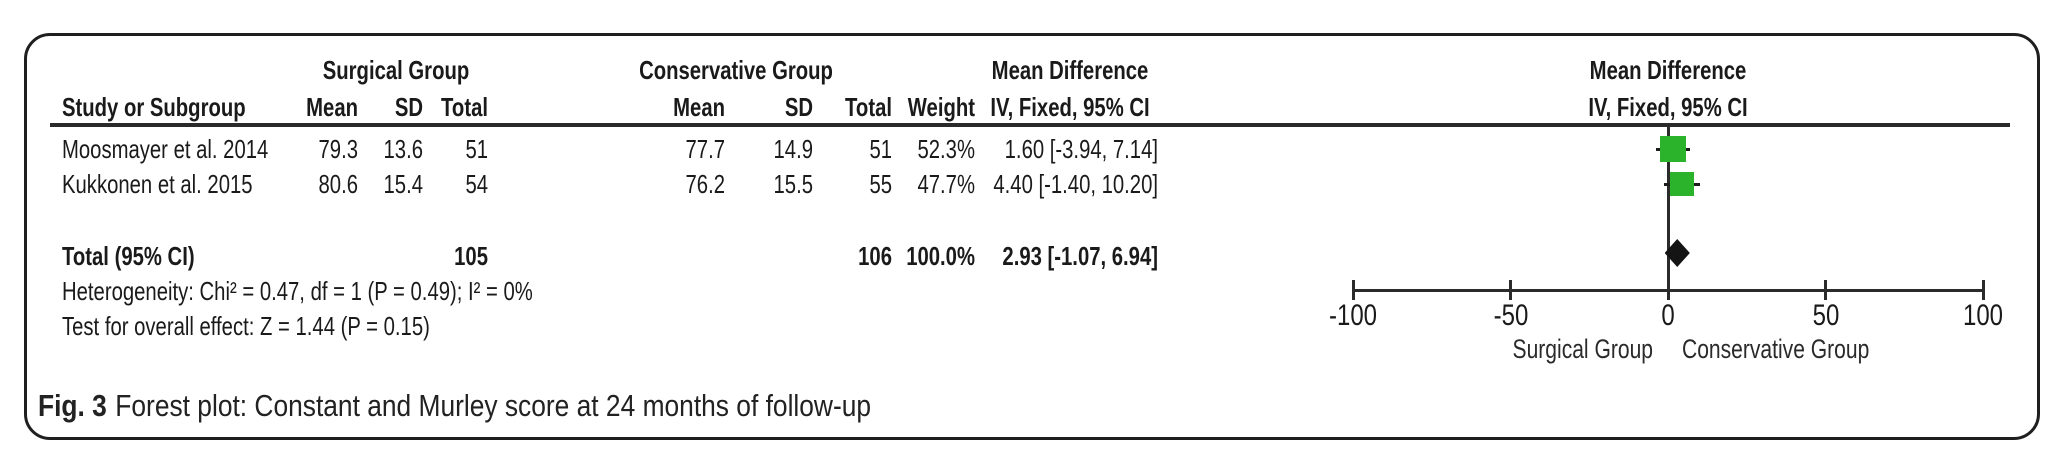 The height and width of the screenshot is (470, 2062). Describe the element at coordinates (464, 107) in the screenshot. I see `col-header-surgical-total: Total` at that location.